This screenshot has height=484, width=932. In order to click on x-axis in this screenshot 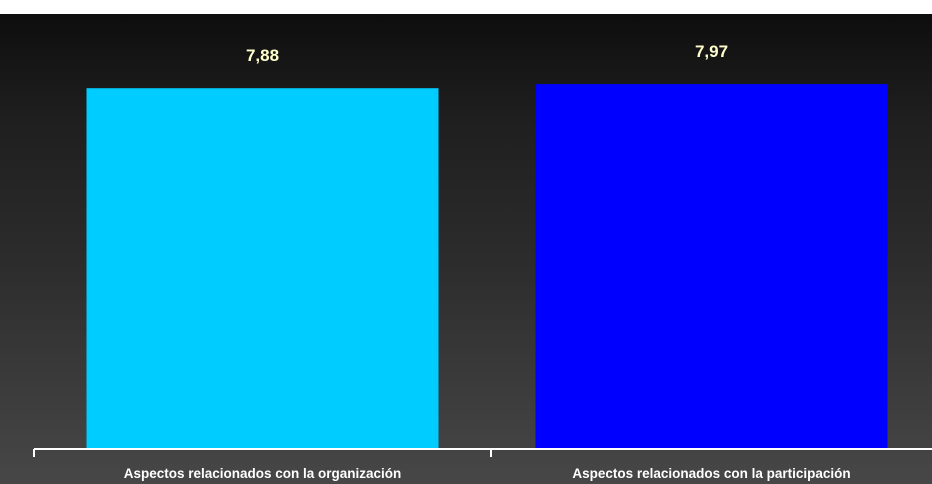, I will do `click(482, 452)`.